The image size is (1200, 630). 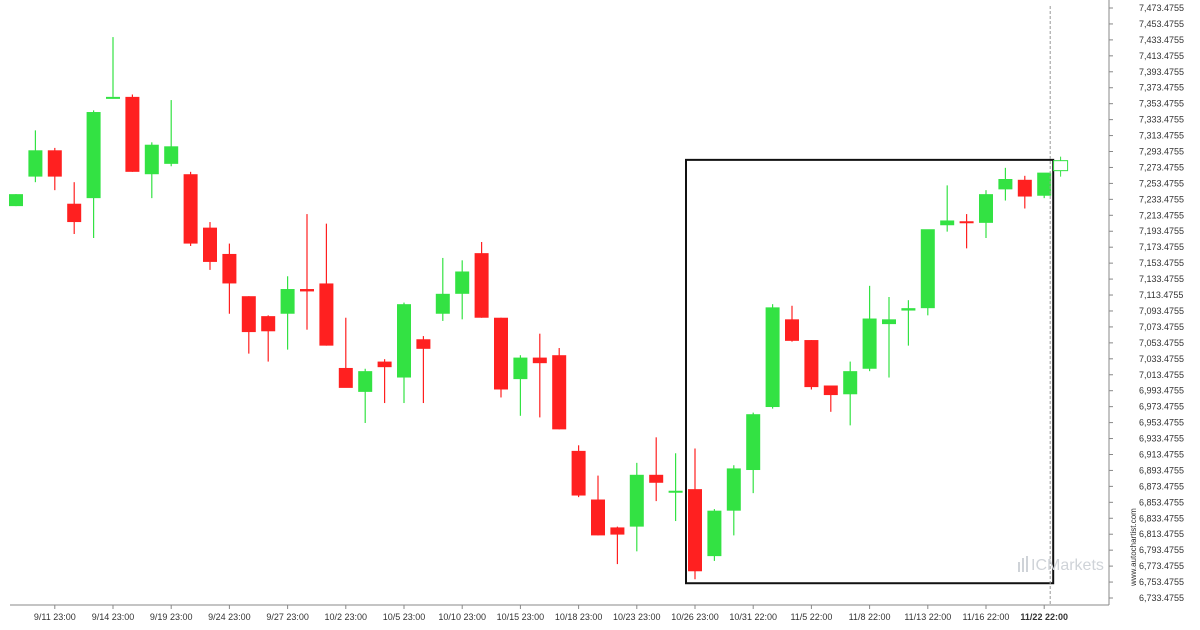 What do you see at coordinates (986, 617) in the screenshot?
I see `x-tick-label: 11/16 22:00` at bounding box center [986, 617].